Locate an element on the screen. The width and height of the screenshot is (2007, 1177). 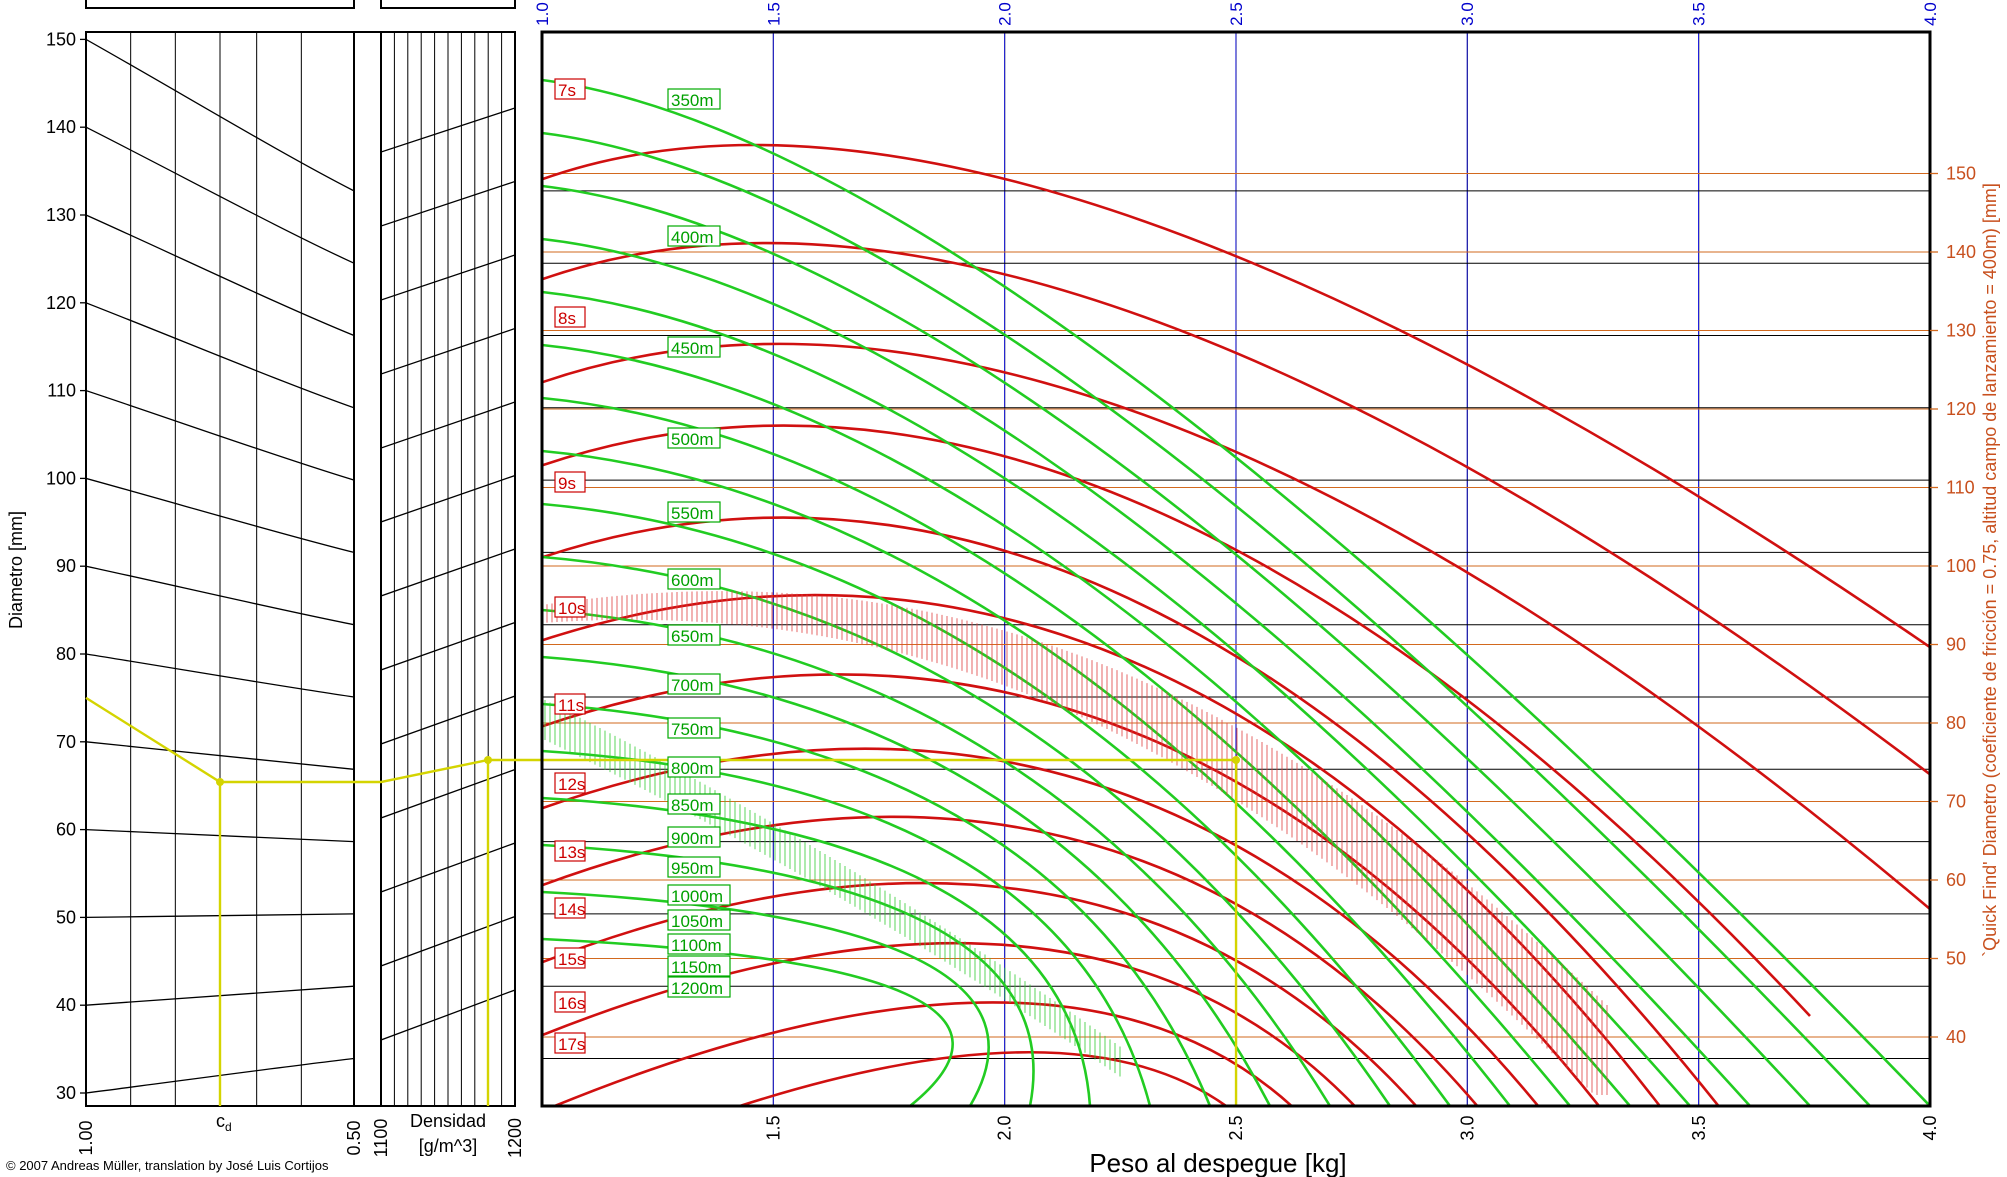
bottom-tick-label: 4.0 is located at coordinates (1930, 1127).